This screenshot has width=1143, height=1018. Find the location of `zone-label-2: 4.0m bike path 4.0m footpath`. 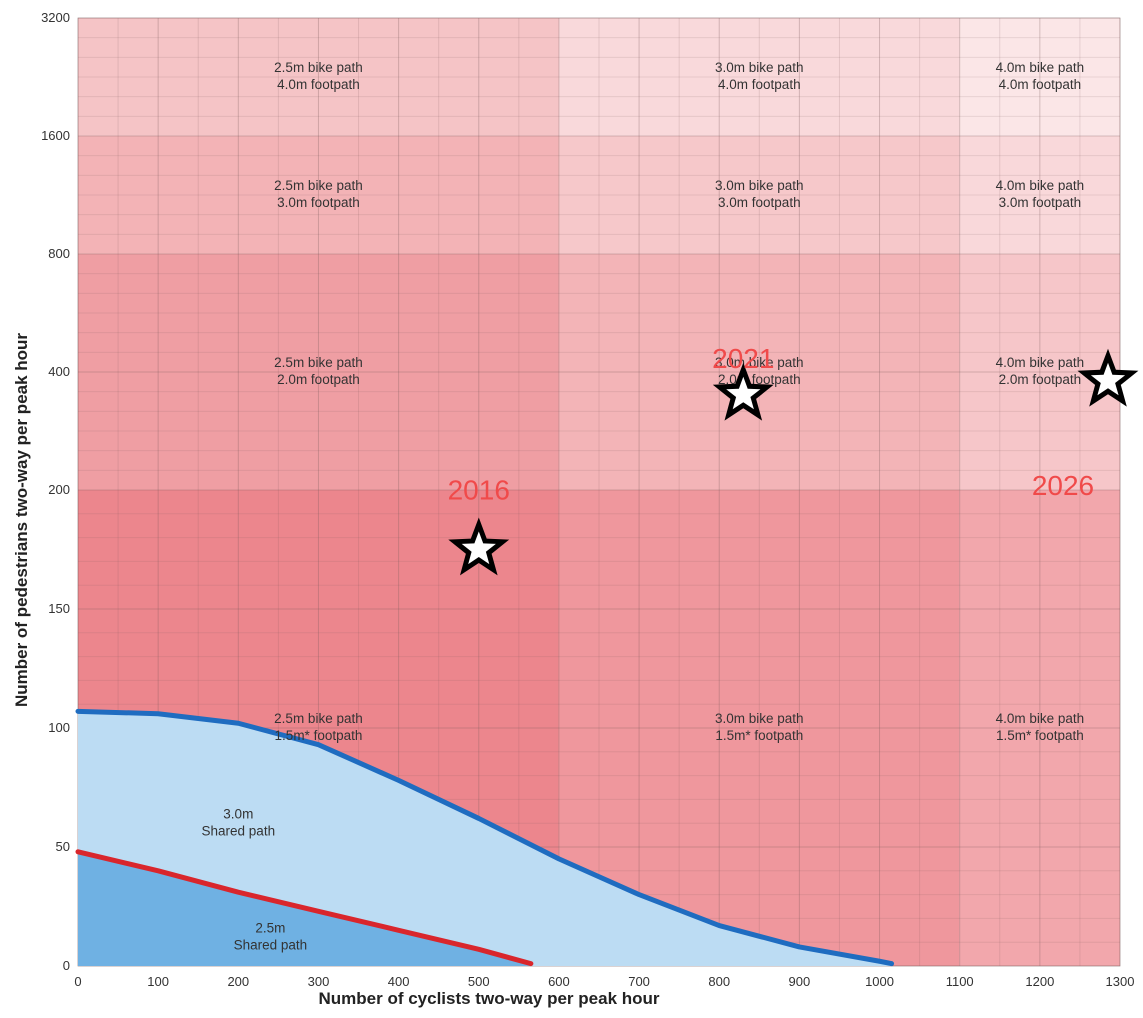

zone-label-2: 4.0m bike path 4.0m footpath is located at coordinates (1040, 76).